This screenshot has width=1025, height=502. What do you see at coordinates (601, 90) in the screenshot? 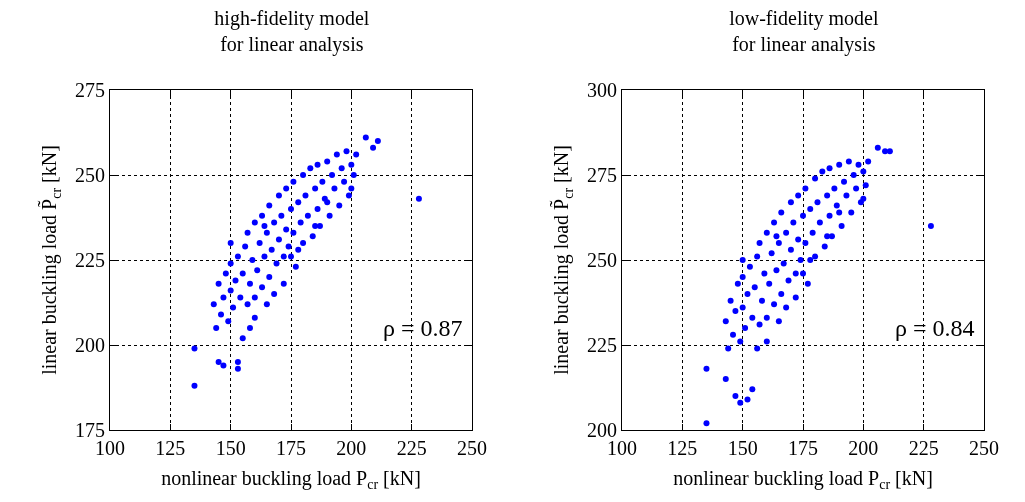
I see `y-tick-label: 300` at bounding box center [601, 90].